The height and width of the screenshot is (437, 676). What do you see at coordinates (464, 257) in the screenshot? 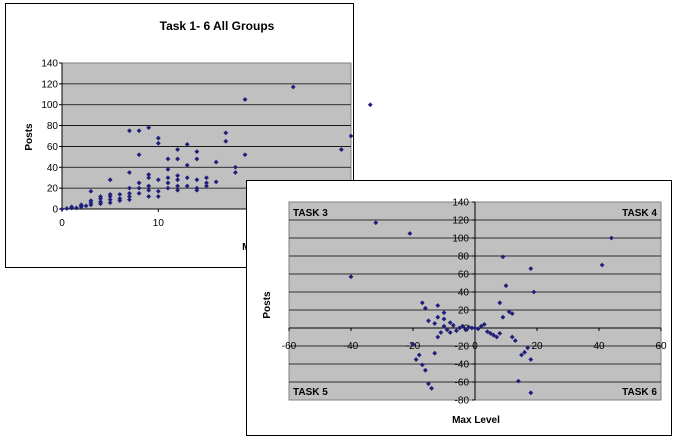
I see `y-tick-label: 80` at bounding box center [464, 257].